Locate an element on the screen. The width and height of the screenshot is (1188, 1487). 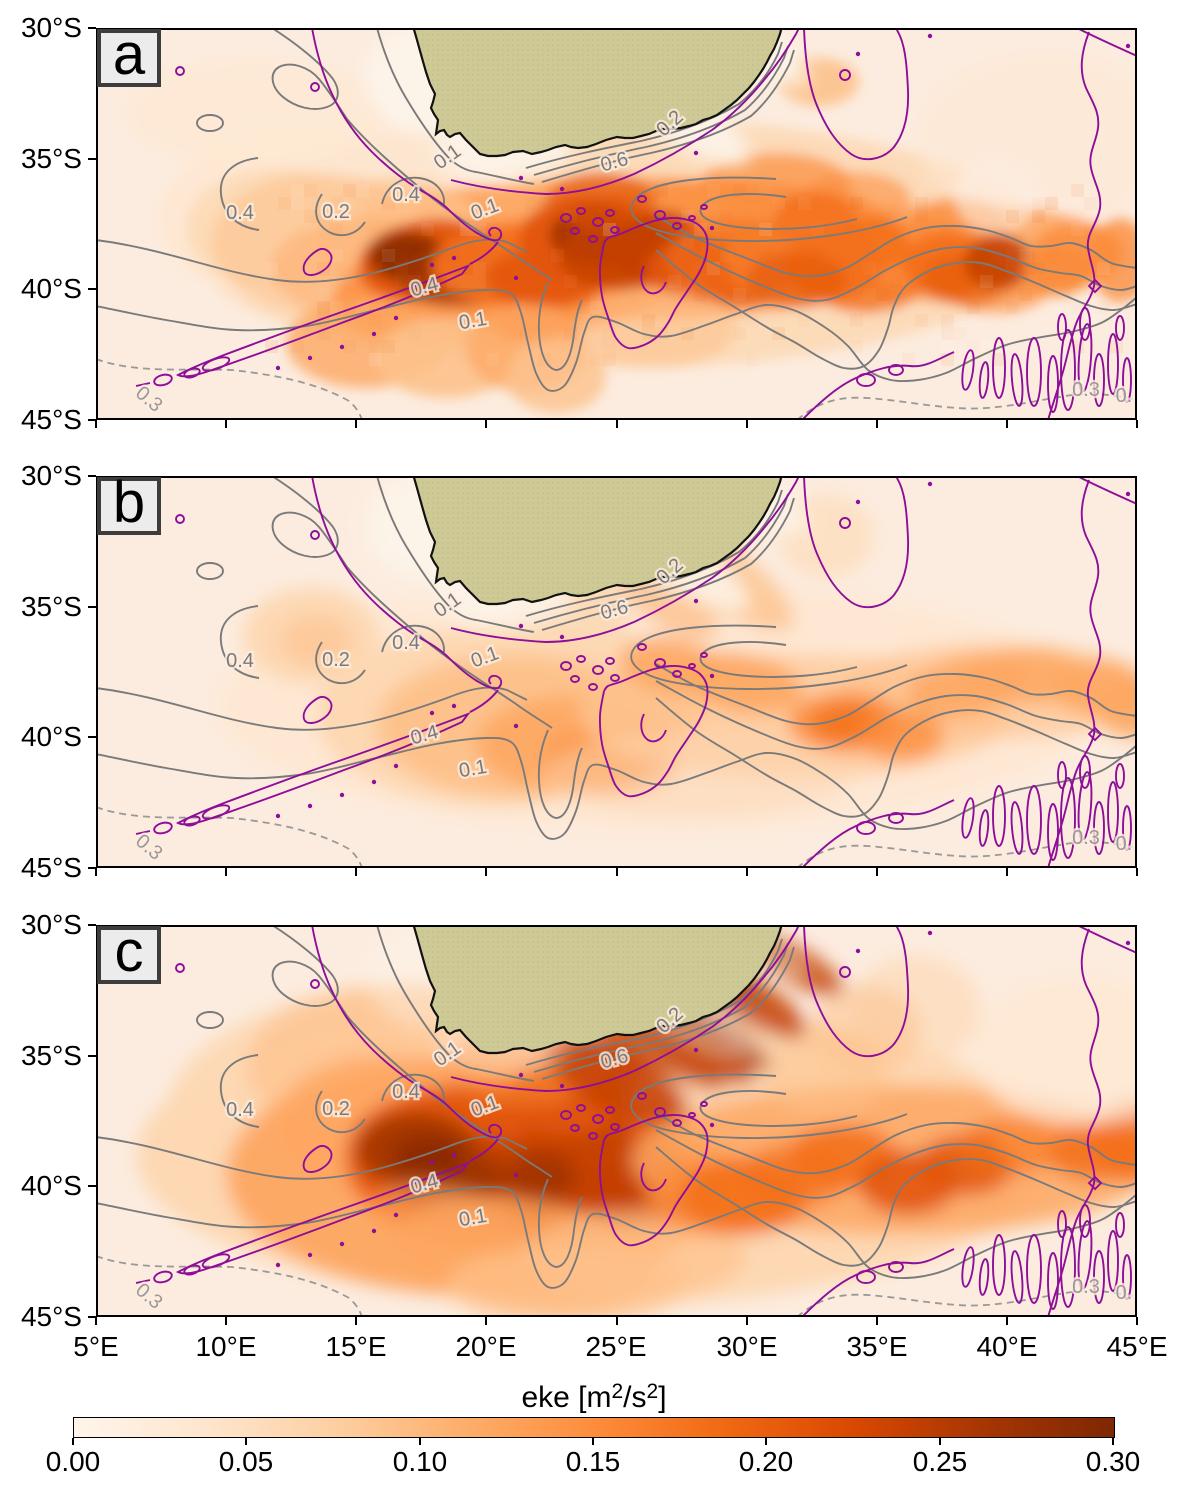
svg-text: a is located at coordinates (129, 57).